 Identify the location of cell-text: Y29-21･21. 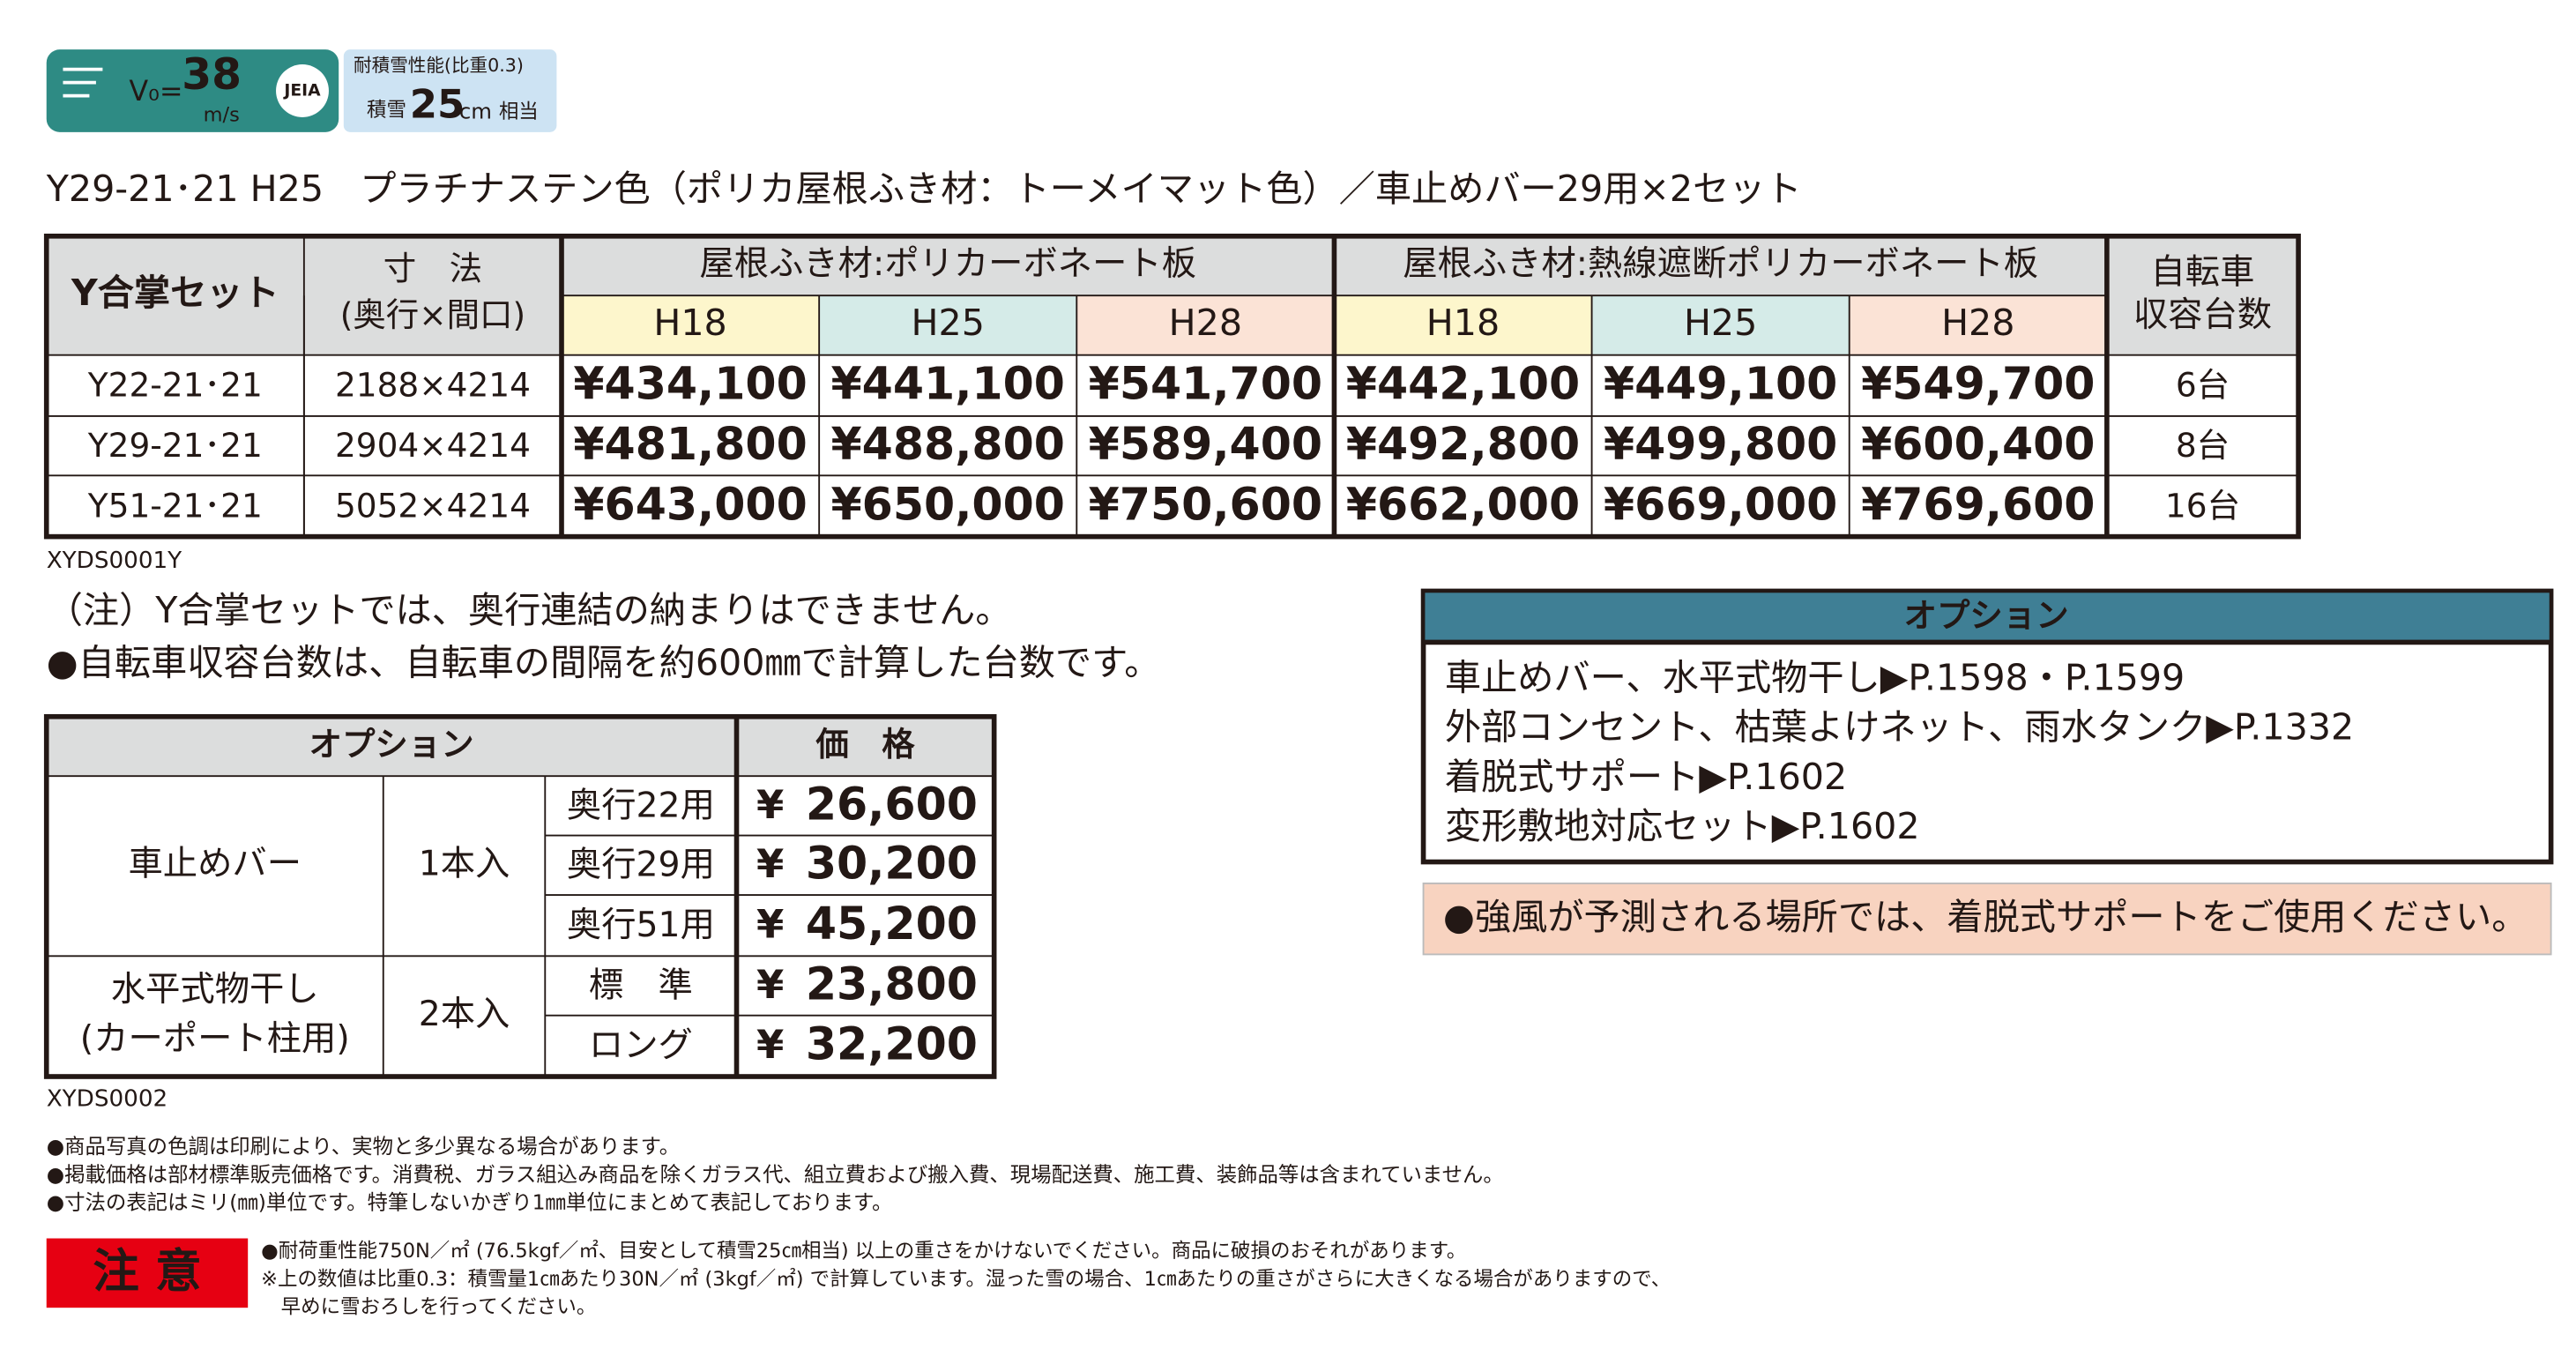
(175, 445).